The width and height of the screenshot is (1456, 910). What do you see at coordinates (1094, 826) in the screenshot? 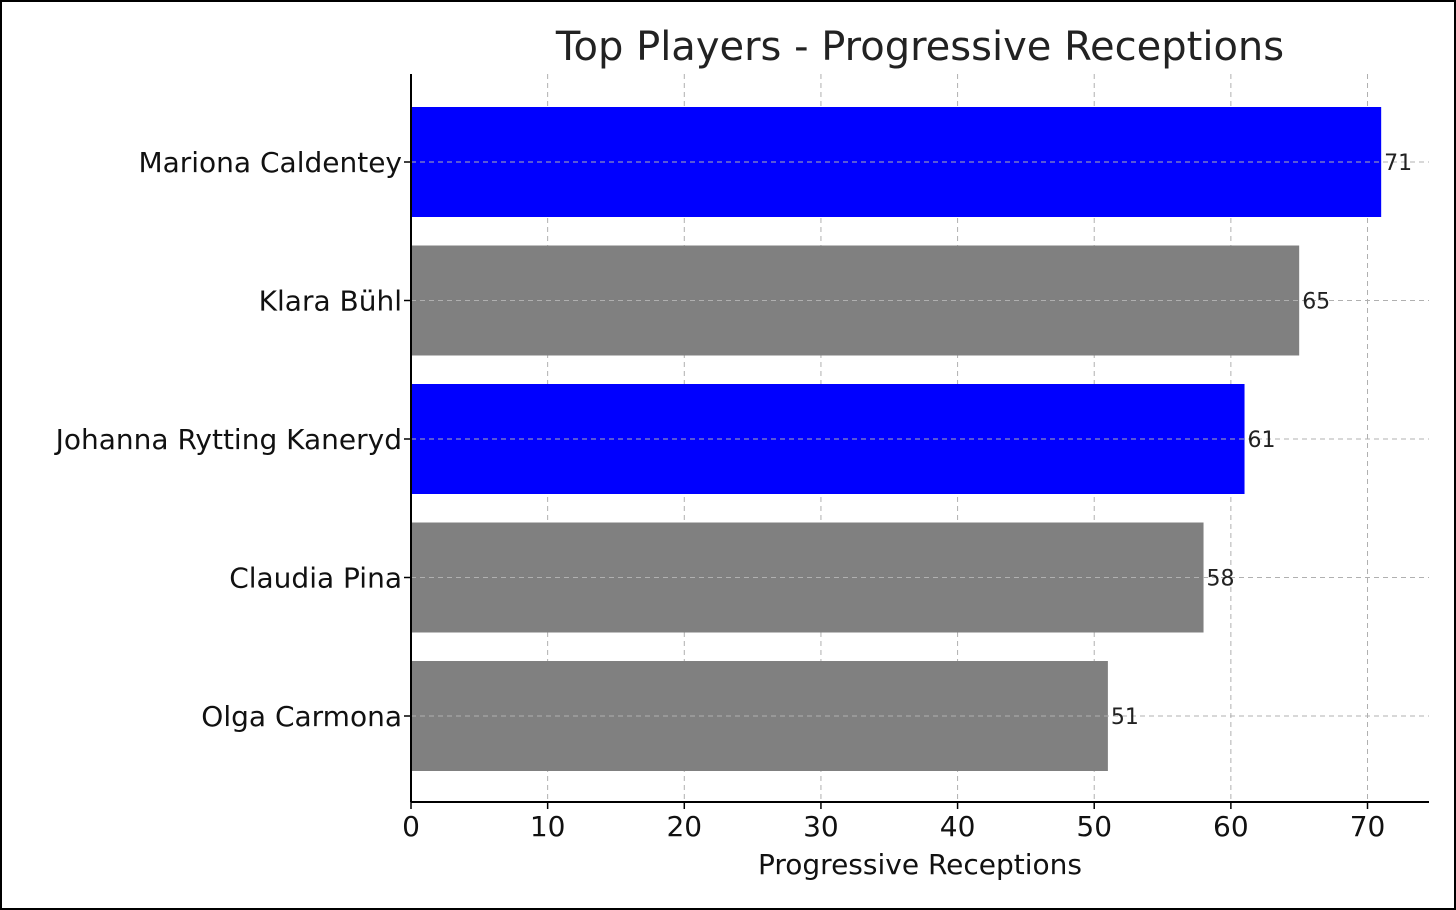
I see `x-tick-label: 50` at bounding box center [1094, 826].